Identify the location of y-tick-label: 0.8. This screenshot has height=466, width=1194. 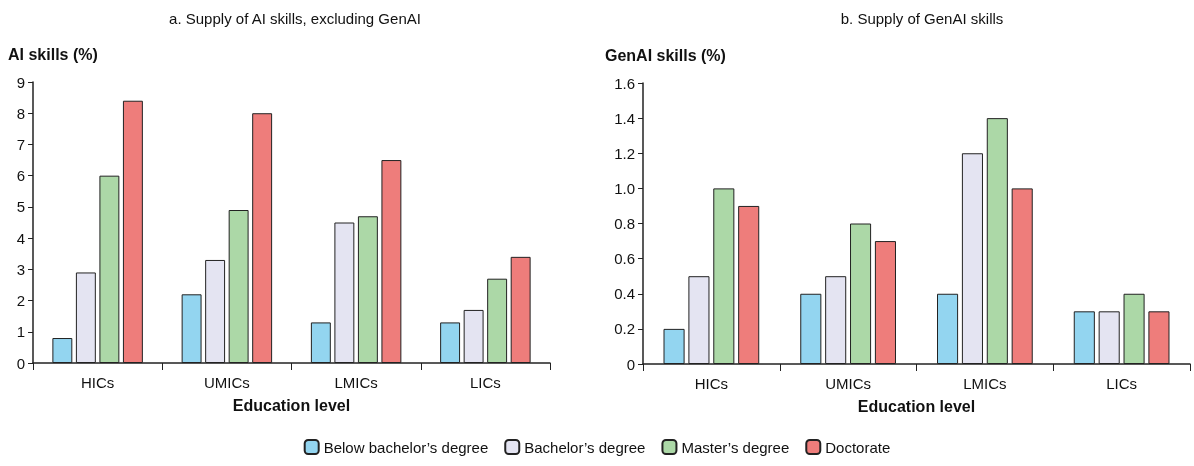
(624, 223).